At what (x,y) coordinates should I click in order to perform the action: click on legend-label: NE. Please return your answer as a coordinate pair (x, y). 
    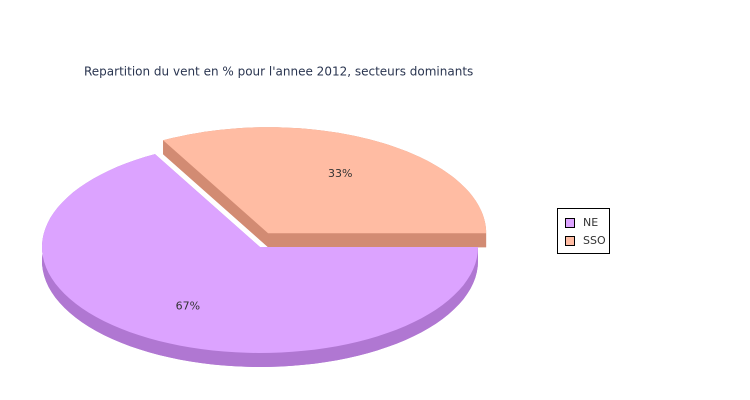
    Looking at the image, I should click on (590, 222).